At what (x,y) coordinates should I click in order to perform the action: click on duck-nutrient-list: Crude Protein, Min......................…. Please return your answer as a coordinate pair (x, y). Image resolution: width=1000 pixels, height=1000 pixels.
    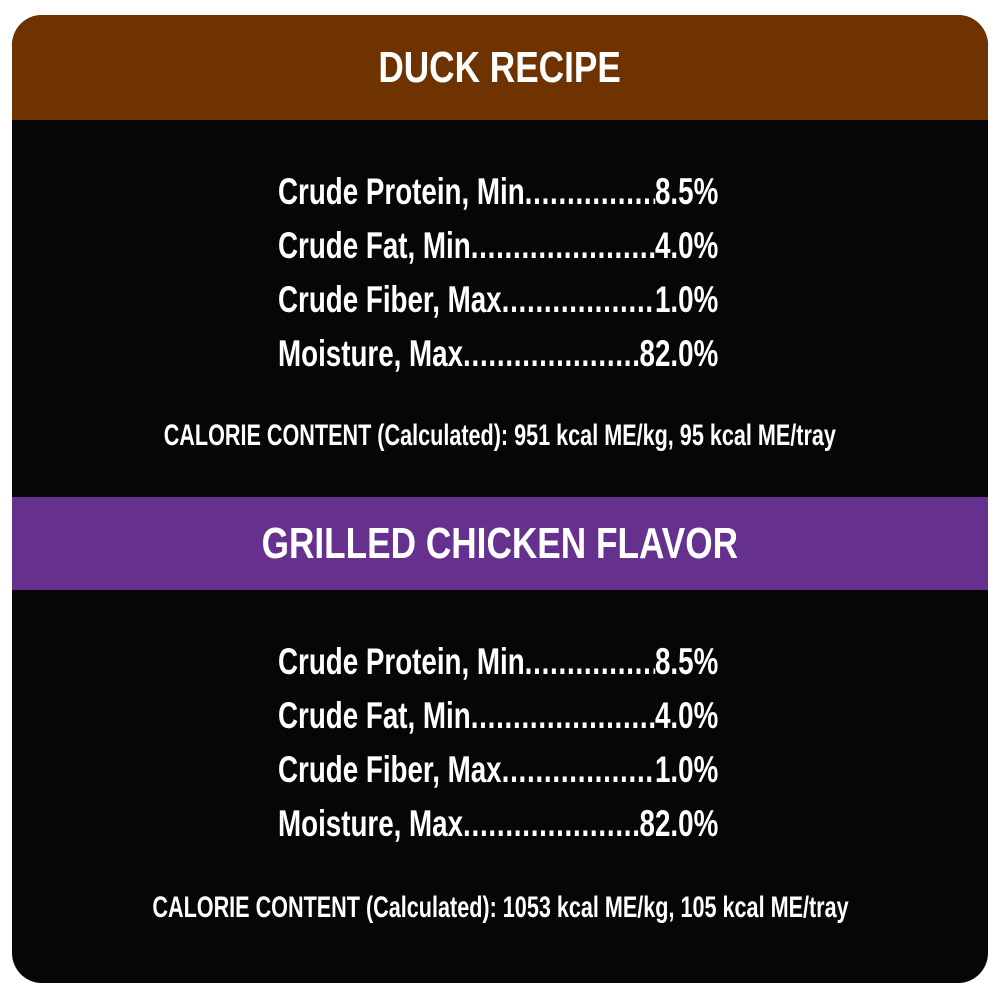
    Looking at the image, I should click on (498, 273).